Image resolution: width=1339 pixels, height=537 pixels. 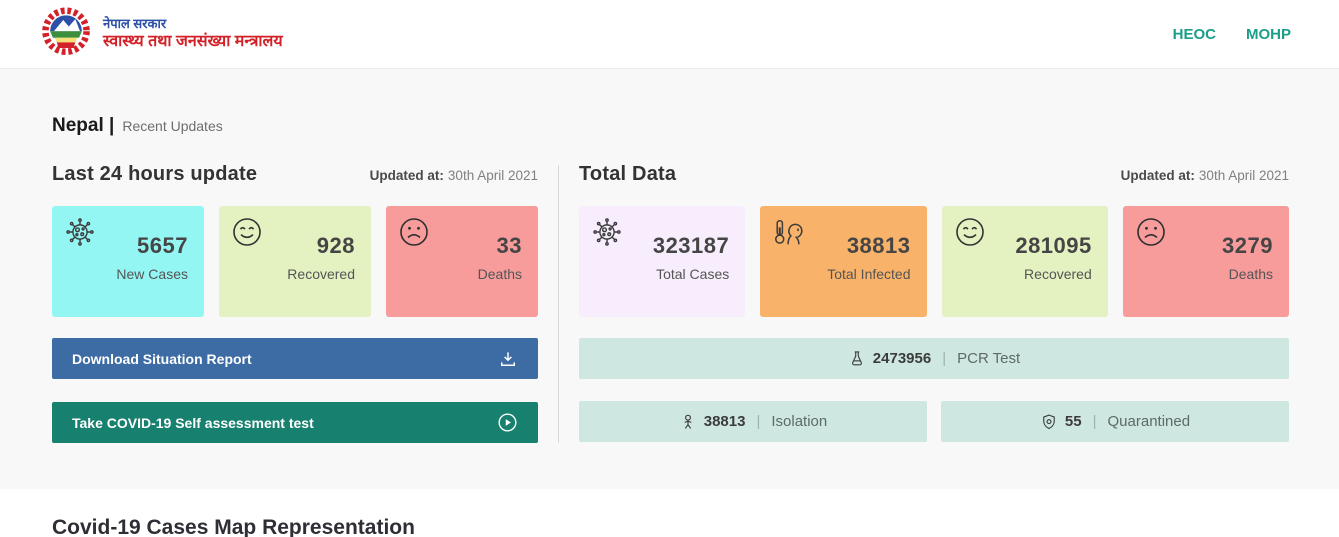 What do you see at coordinates (628, 174) in the screenshot?
I see `total-title: Total Data` at bounding box center [628, 174].